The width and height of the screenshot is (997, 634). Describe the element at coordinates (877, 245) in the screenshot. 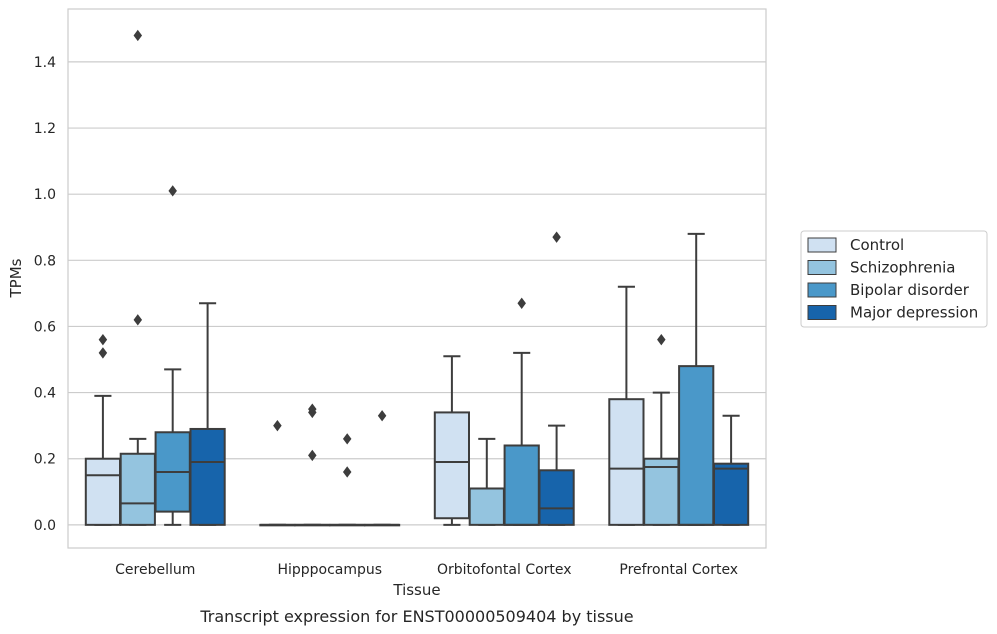

I see `legend-label: Control` at that location.